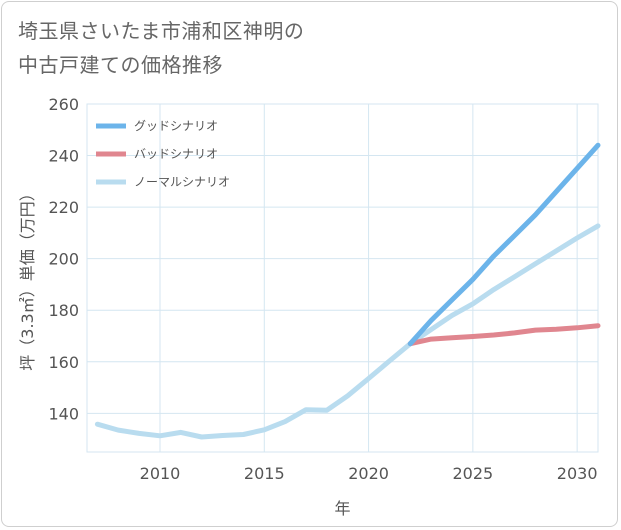 The width and height of the screenshot is (621, 530). What do you see at coordinates (27, 277) in the screenshot?
I see `y-axis-title: 坪（3.3㎡）単価（万円）` at bounding box center [27, 277].